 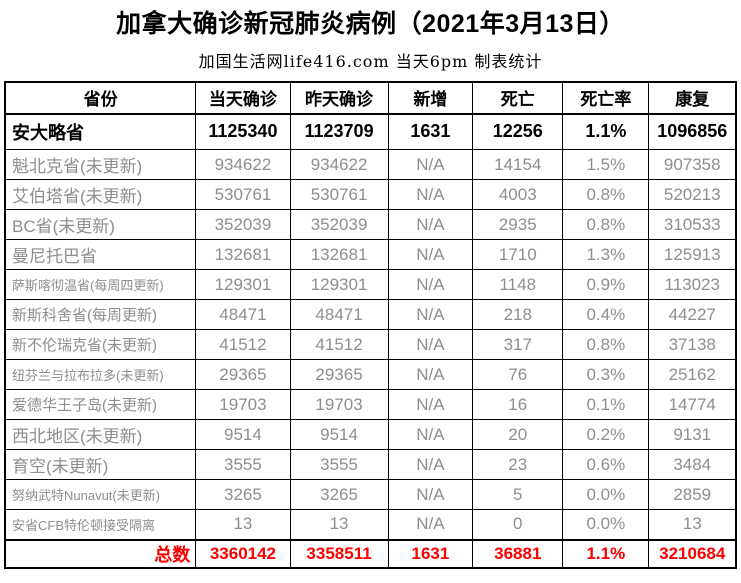 I want to click on header-cell-death-rate: 死亡率, so click(x=606, y=98).